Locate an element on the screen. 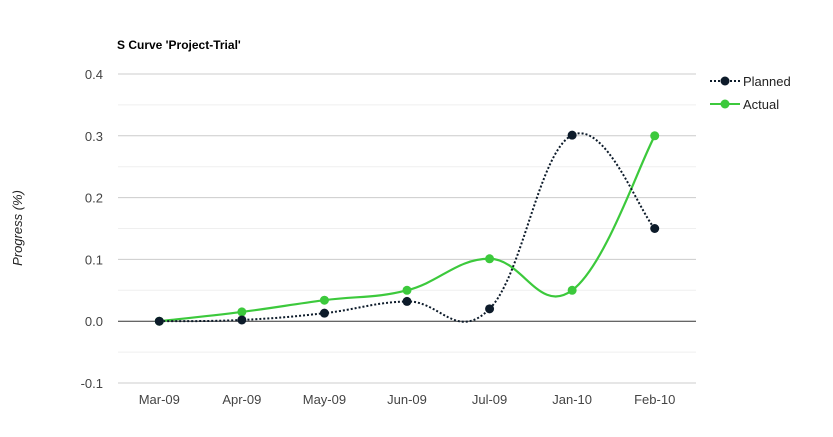  y-tick-label: -0.1 is located at coordinates (92, 383).